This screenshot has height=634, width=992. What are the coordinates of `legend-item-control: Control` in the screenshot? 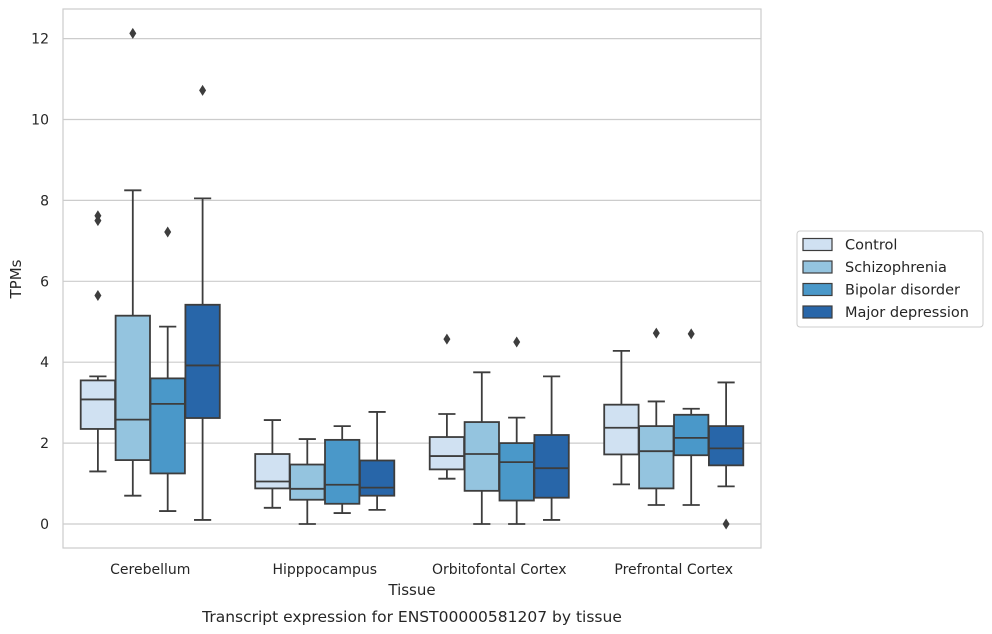 It's located at (849, 245).